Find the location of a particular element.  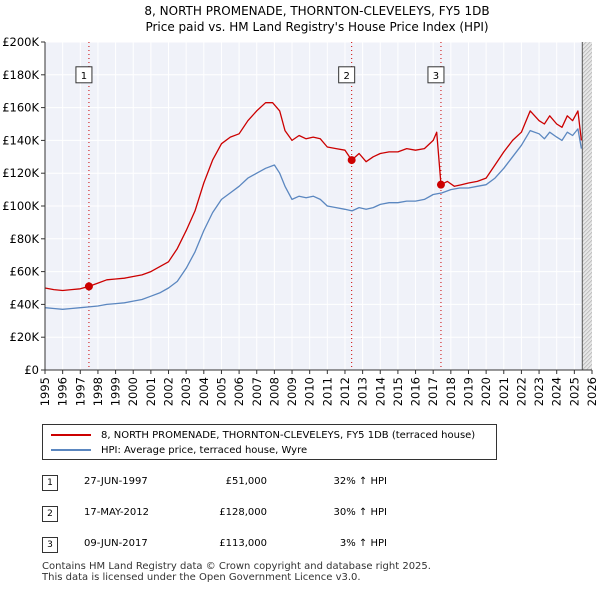

x-tick-label: 2019 is located at coordinates (469, 391).